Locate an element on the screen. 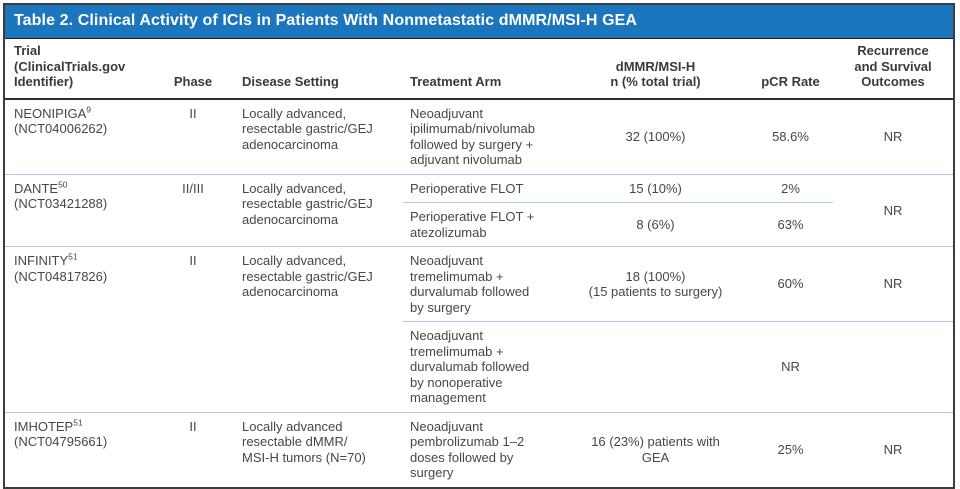 This screenshot has height=489, width=960. phase-cell: II/III is located at coordinates (193, 210).